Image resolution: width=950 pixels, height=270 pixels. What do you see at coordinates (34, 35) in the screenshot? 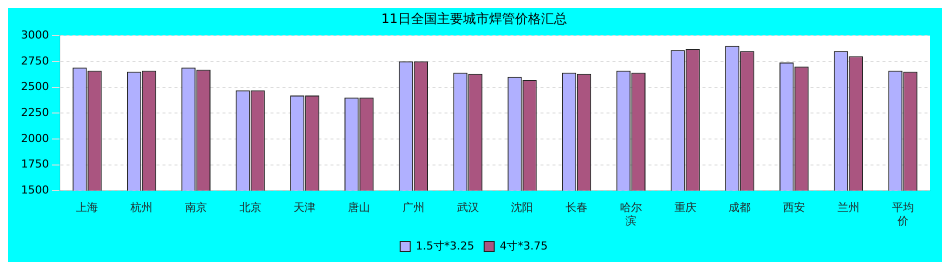
I see `y-tick-label: 3000` at bounding box center [34, 35].